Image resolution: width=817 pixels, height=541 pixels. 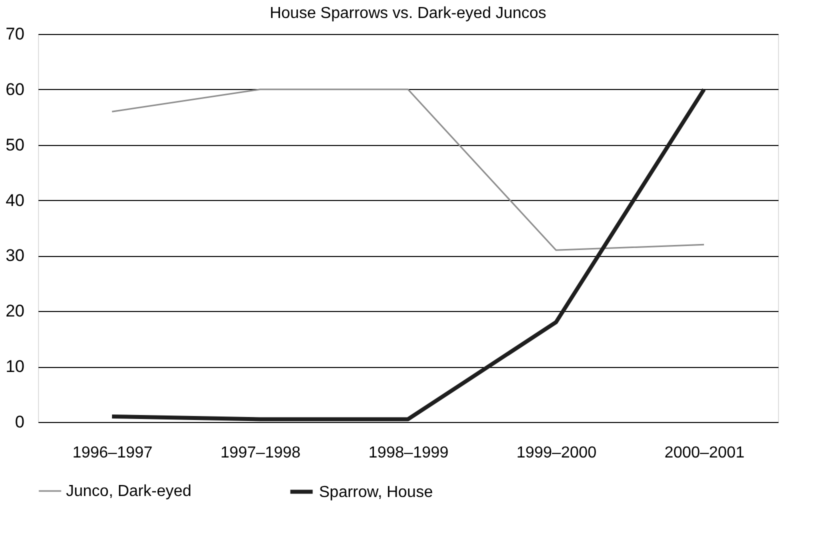 I want to click on legend-label: Sparrow, House, so click(x=376, y=492).